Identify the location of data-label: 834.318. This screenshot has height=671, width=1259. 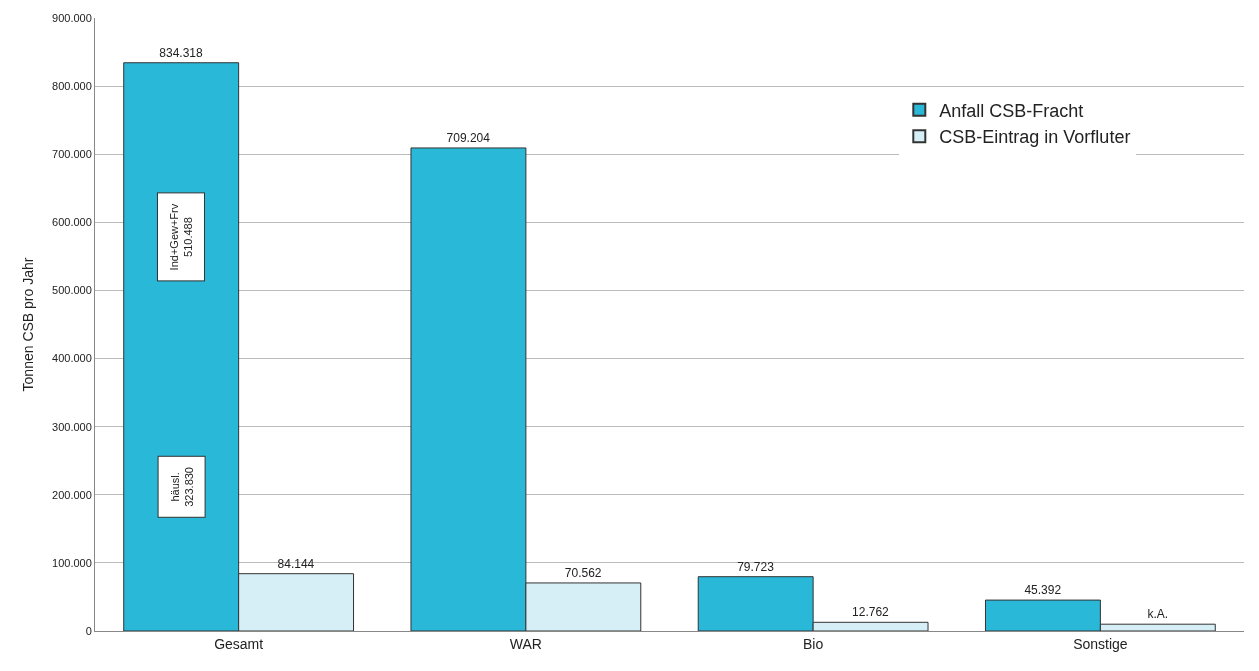
(181, 52).